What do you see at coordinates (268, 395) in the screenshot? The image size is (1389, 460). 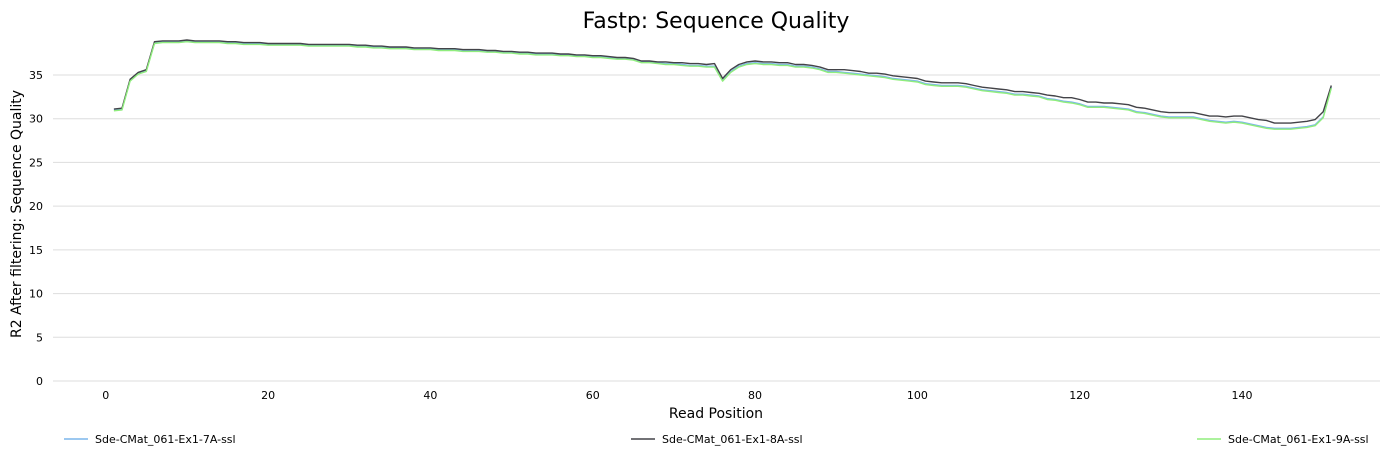 I see `x-tick-label: 20` at bounding box center [268, 395].